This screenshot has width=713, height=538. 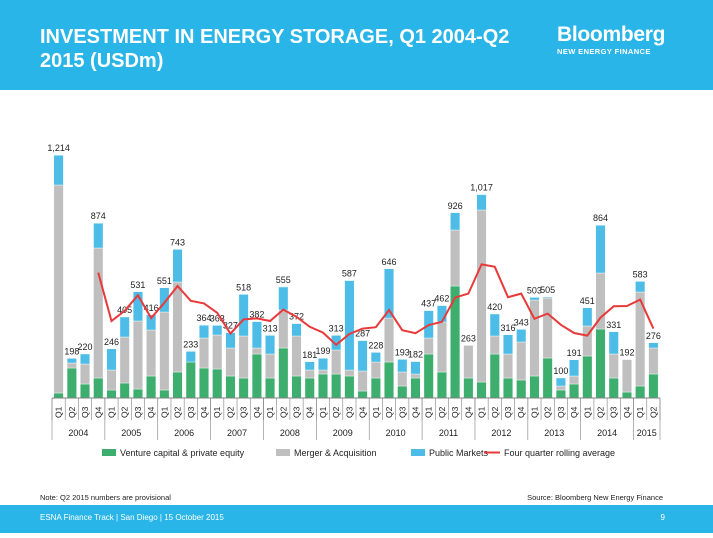 What do you see at coordinates (256, 315) in the screenshot?
I see `total-label: 382` at bounding box center [256, 315].